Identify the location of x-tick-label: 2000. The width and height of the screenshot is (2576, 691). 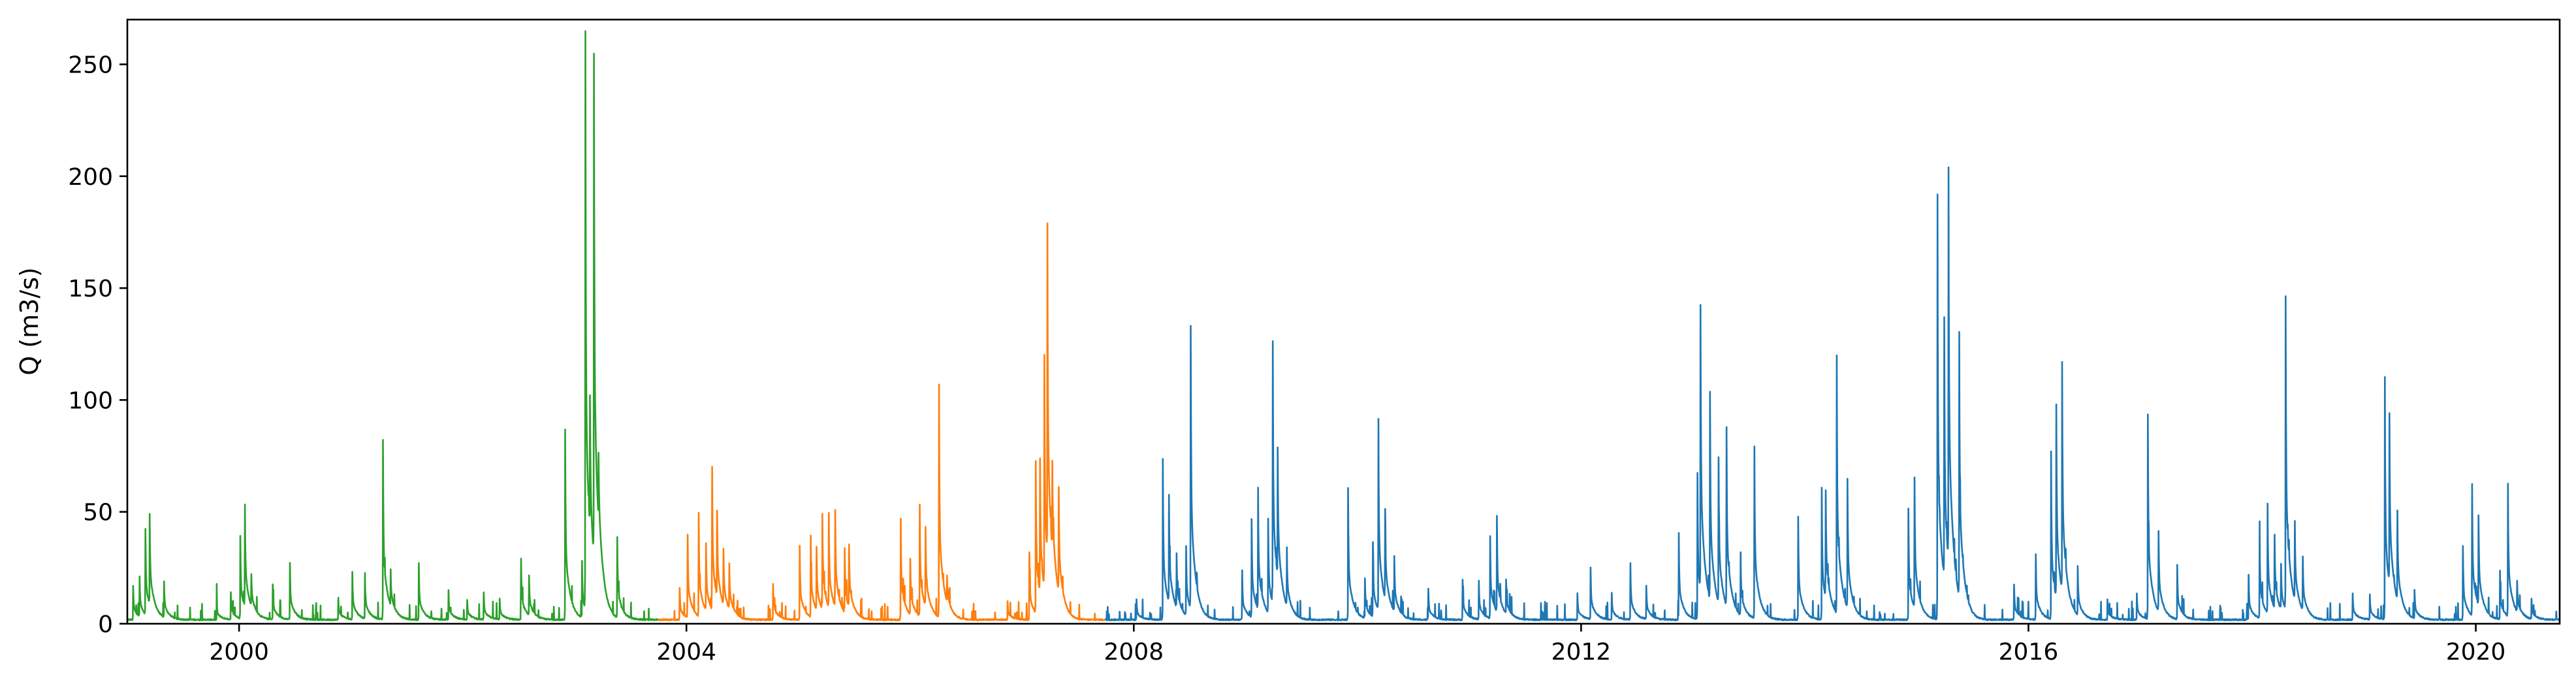
(239, 653).